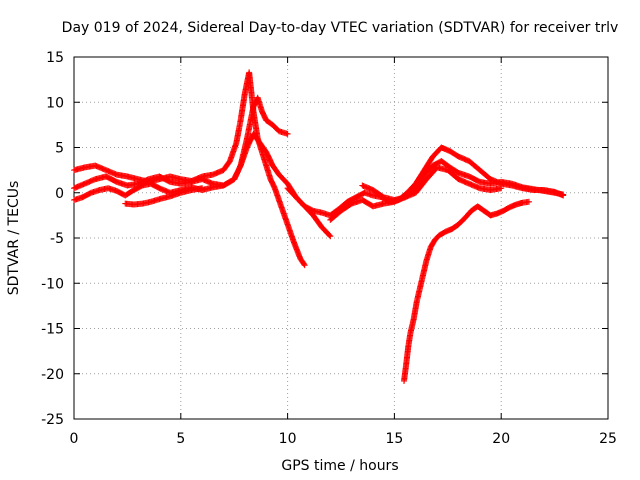 This screenshot has width=640, height=480. What do you see at coordinates (14, 238) in the screenshot?
I see `y-axis-label: SDTVAR / TECUs` at bounding box center [14, 238].